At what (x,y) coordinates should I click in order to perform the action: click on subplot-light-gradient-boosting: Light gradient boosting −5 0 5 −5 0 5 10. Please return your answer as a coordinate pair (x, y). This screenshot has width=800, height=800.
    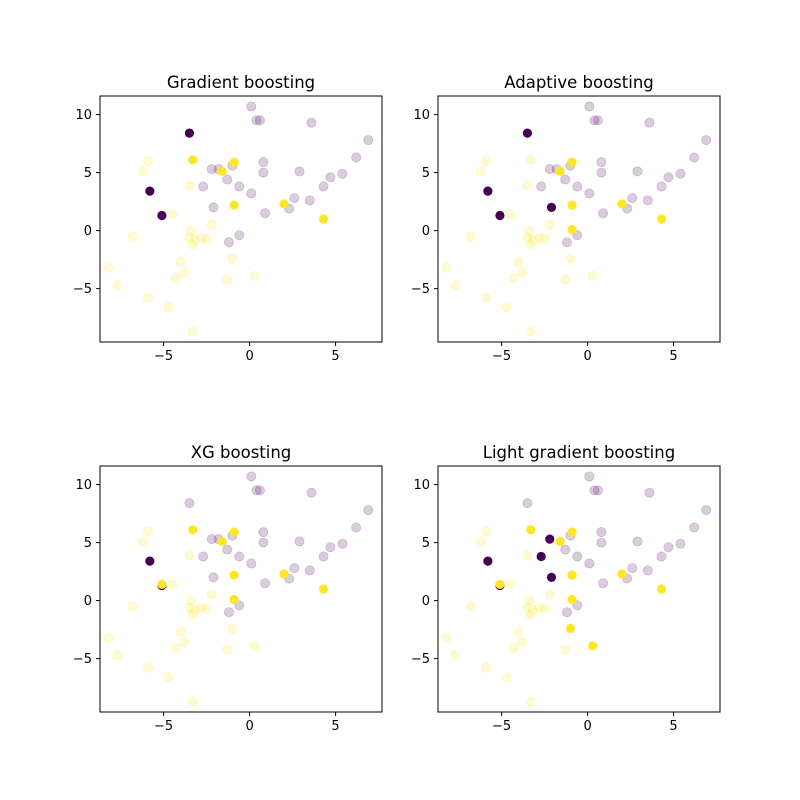
    Looking at the image, I should click on (566, 588).